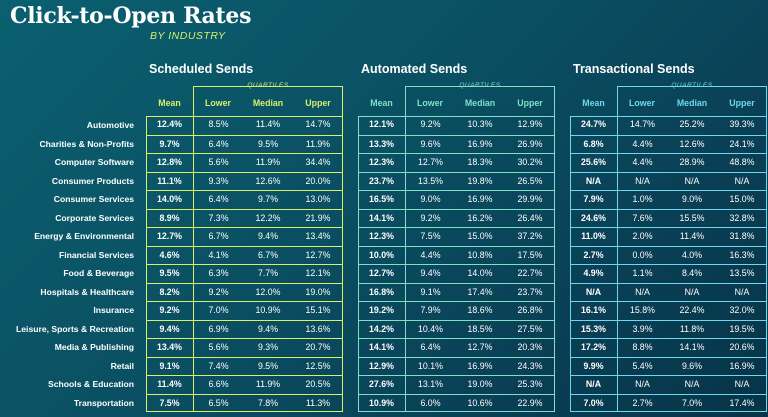 This screenshot has width=768, height=417. What do you see at coordinates (75, 328) in the screenshot?
I see `industry-label: Leisure, Sports & Recreation` at bounding box center [75, 328].